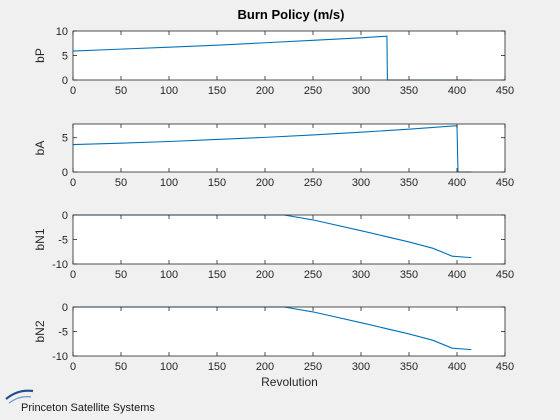  Describe the element at coordinates (40, 331) in the screenshot. I see `y-axis-label: bN2` at that location.